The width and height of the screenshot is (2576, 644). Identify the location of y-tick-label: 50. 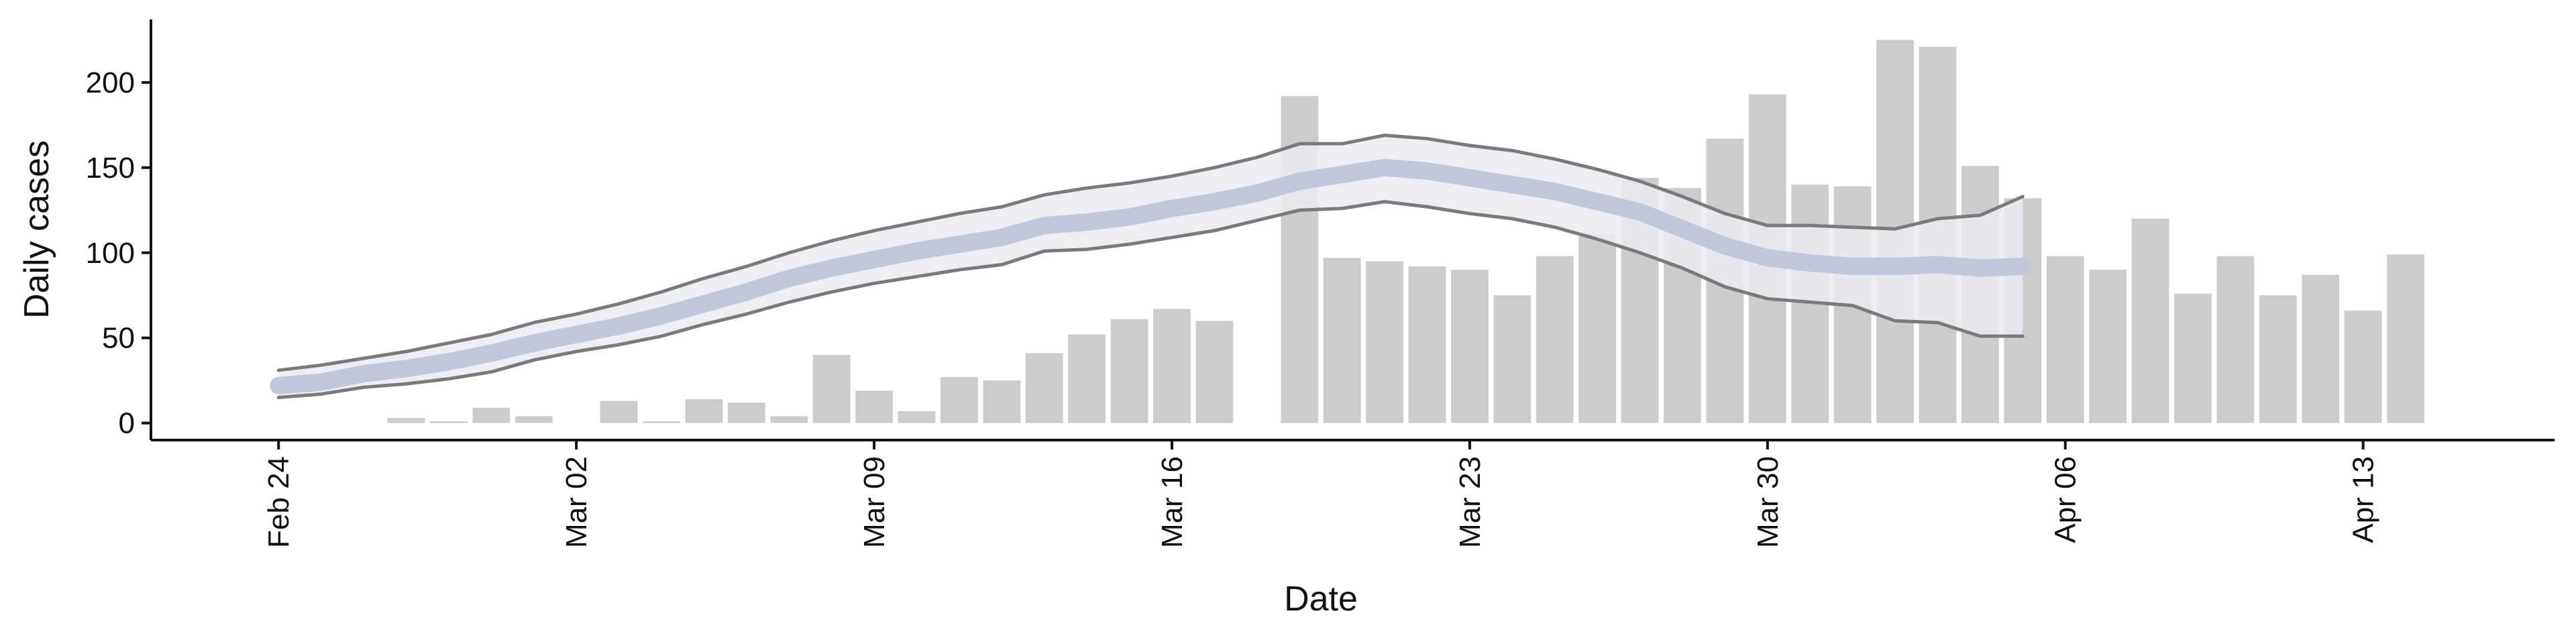
(118, 338).